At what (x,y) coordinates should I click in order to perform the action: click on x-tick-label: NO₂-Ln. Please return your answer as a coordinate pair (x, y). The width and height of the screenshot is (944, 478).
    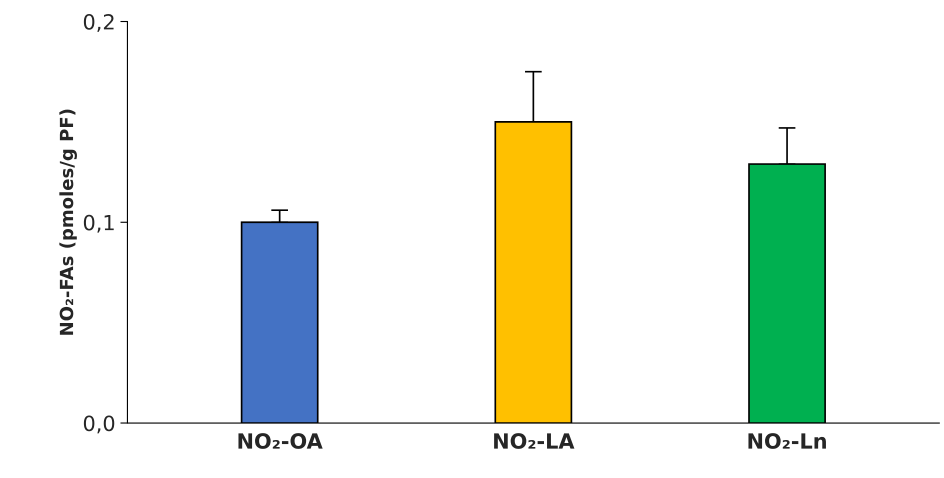
    Looking at the image, I should click on (787, 441).